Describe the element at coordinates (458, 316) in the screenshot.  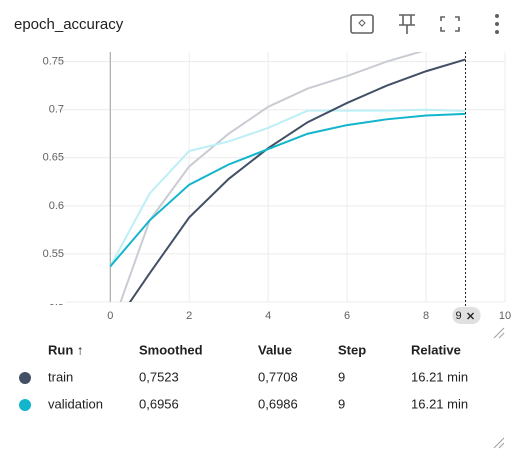
I see `hover-step-label: 9` at that location.